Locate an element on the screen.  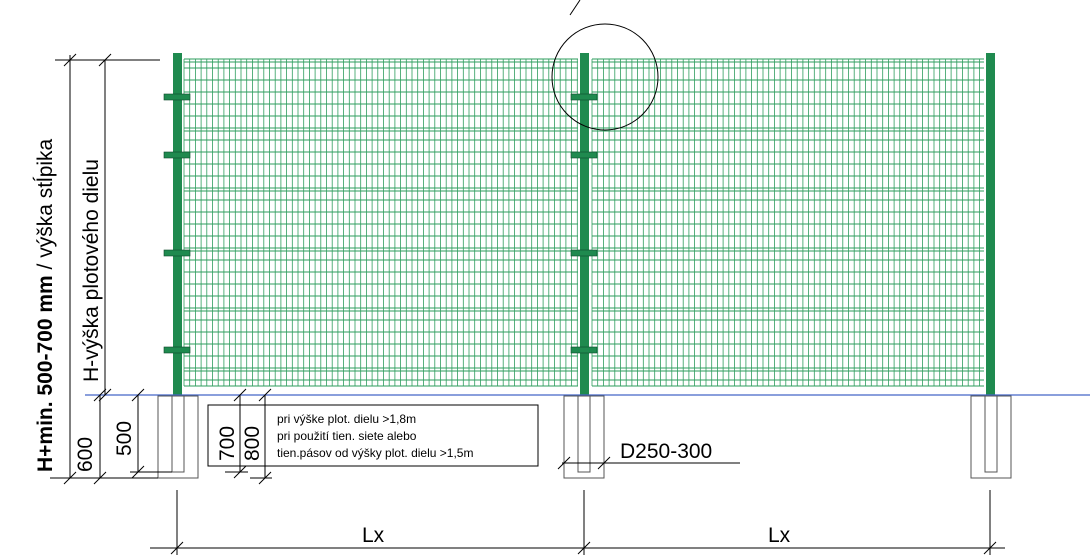
foundation-diameter-label: D250-300 is located at coordinates (666, 451).